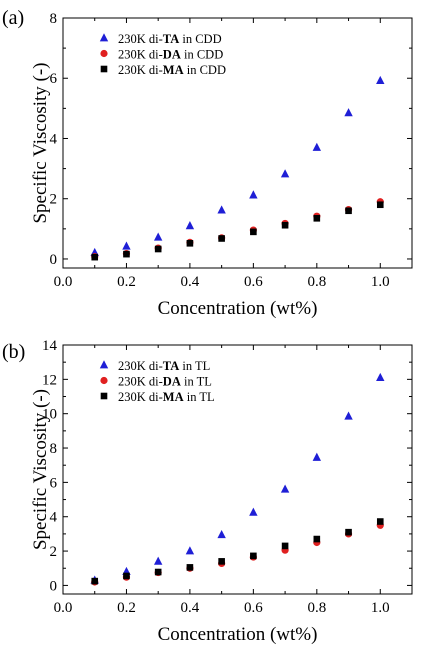 The height and width of the screenshot is (645, 435). I want to click on legend-label: 230K di-DA in CDD, so click(170, 55).